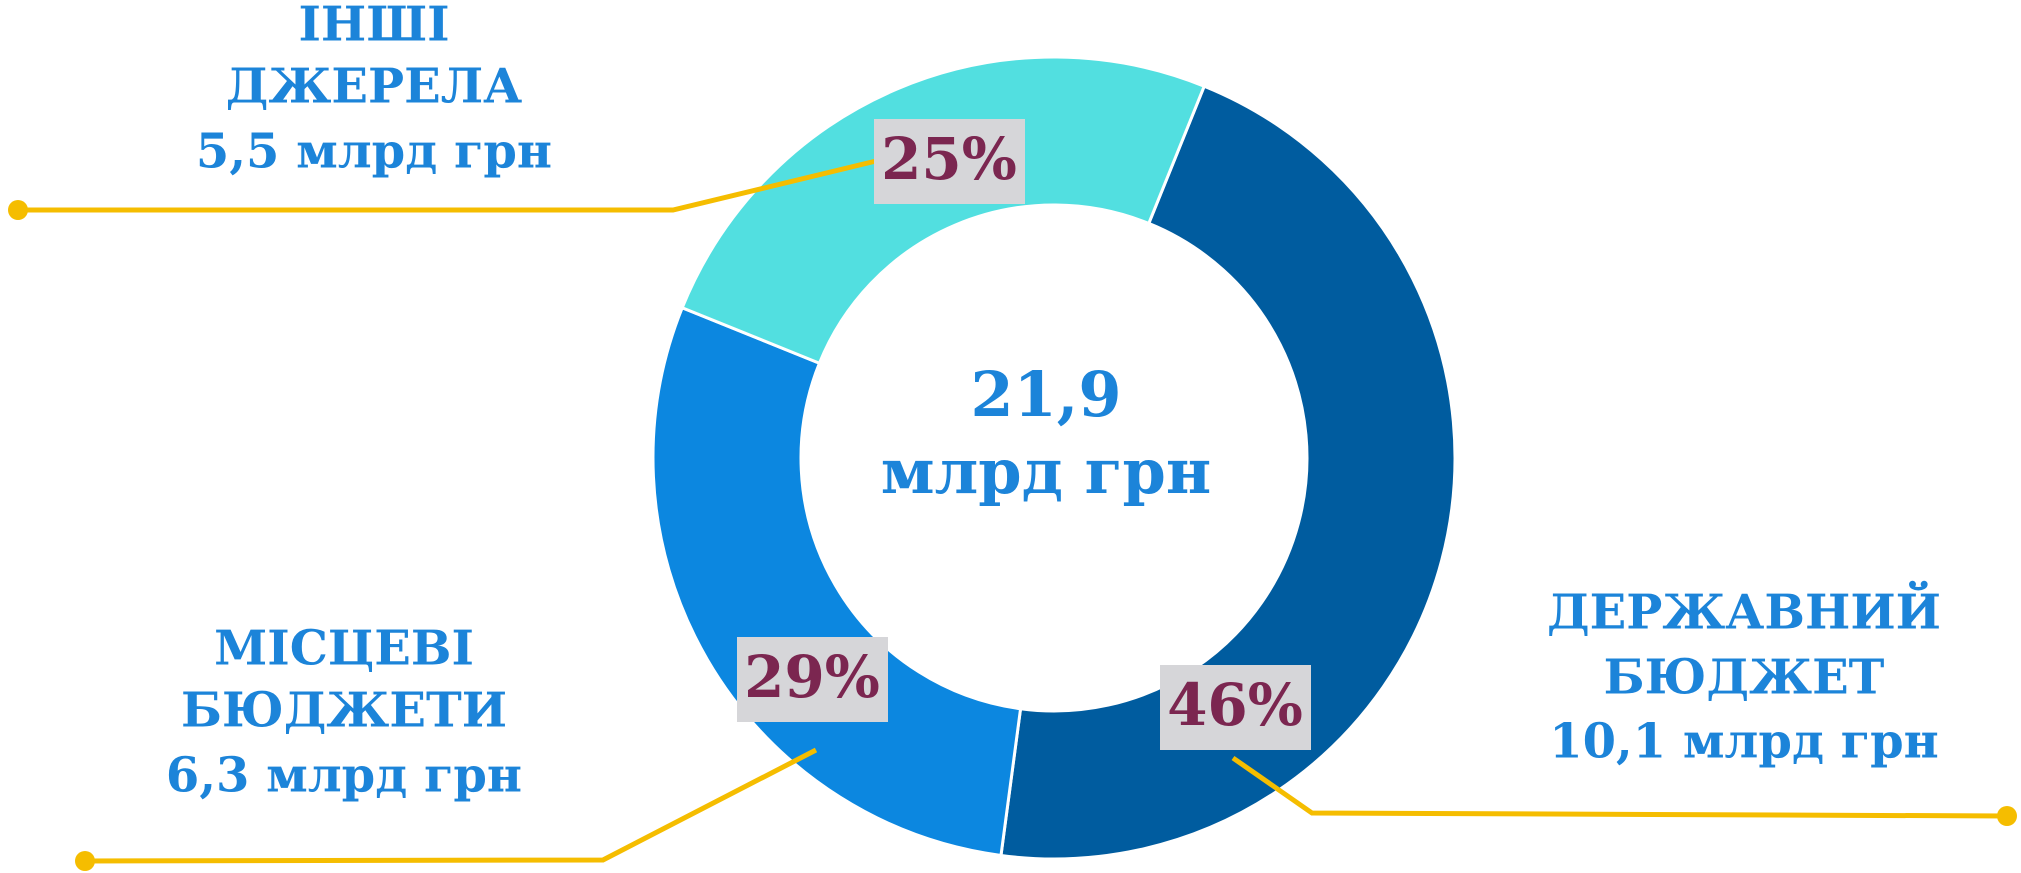 The height and width of the screenshot is (873, 2021). What do you see at coordinates (1744, 742) in the screenshot?
I see `amount-label: 10,1 млрд грн` at bounding box center [1744, 742].